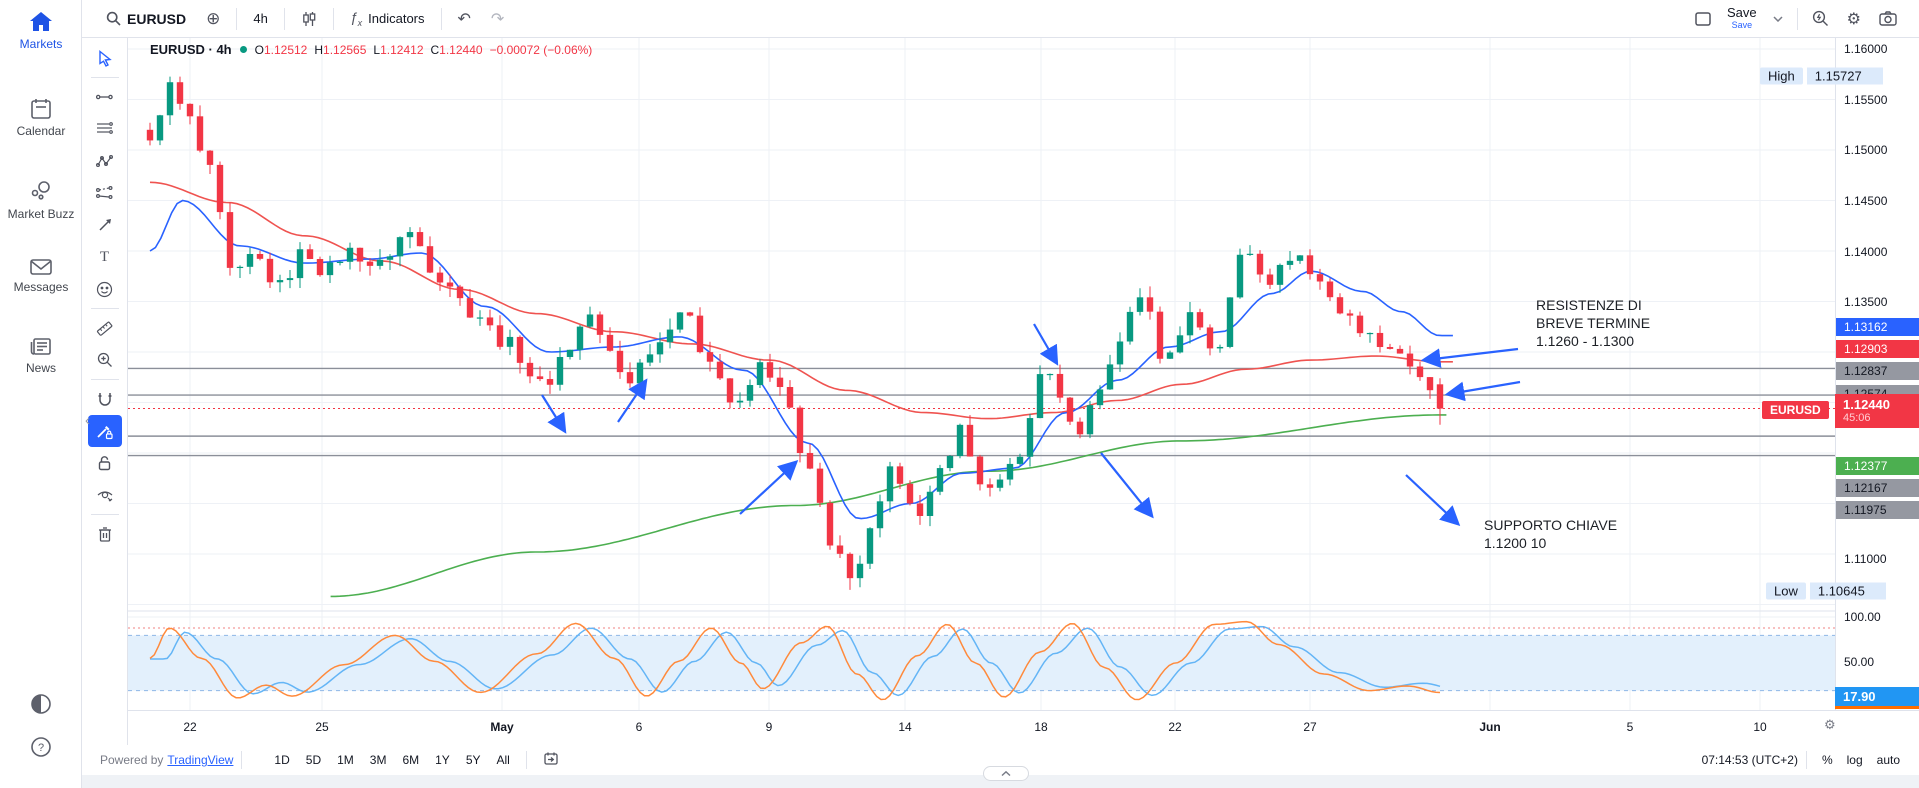 The width and height of the screenshot is (1919, 788). I want to click on forecast-tool, so click(105, 193).